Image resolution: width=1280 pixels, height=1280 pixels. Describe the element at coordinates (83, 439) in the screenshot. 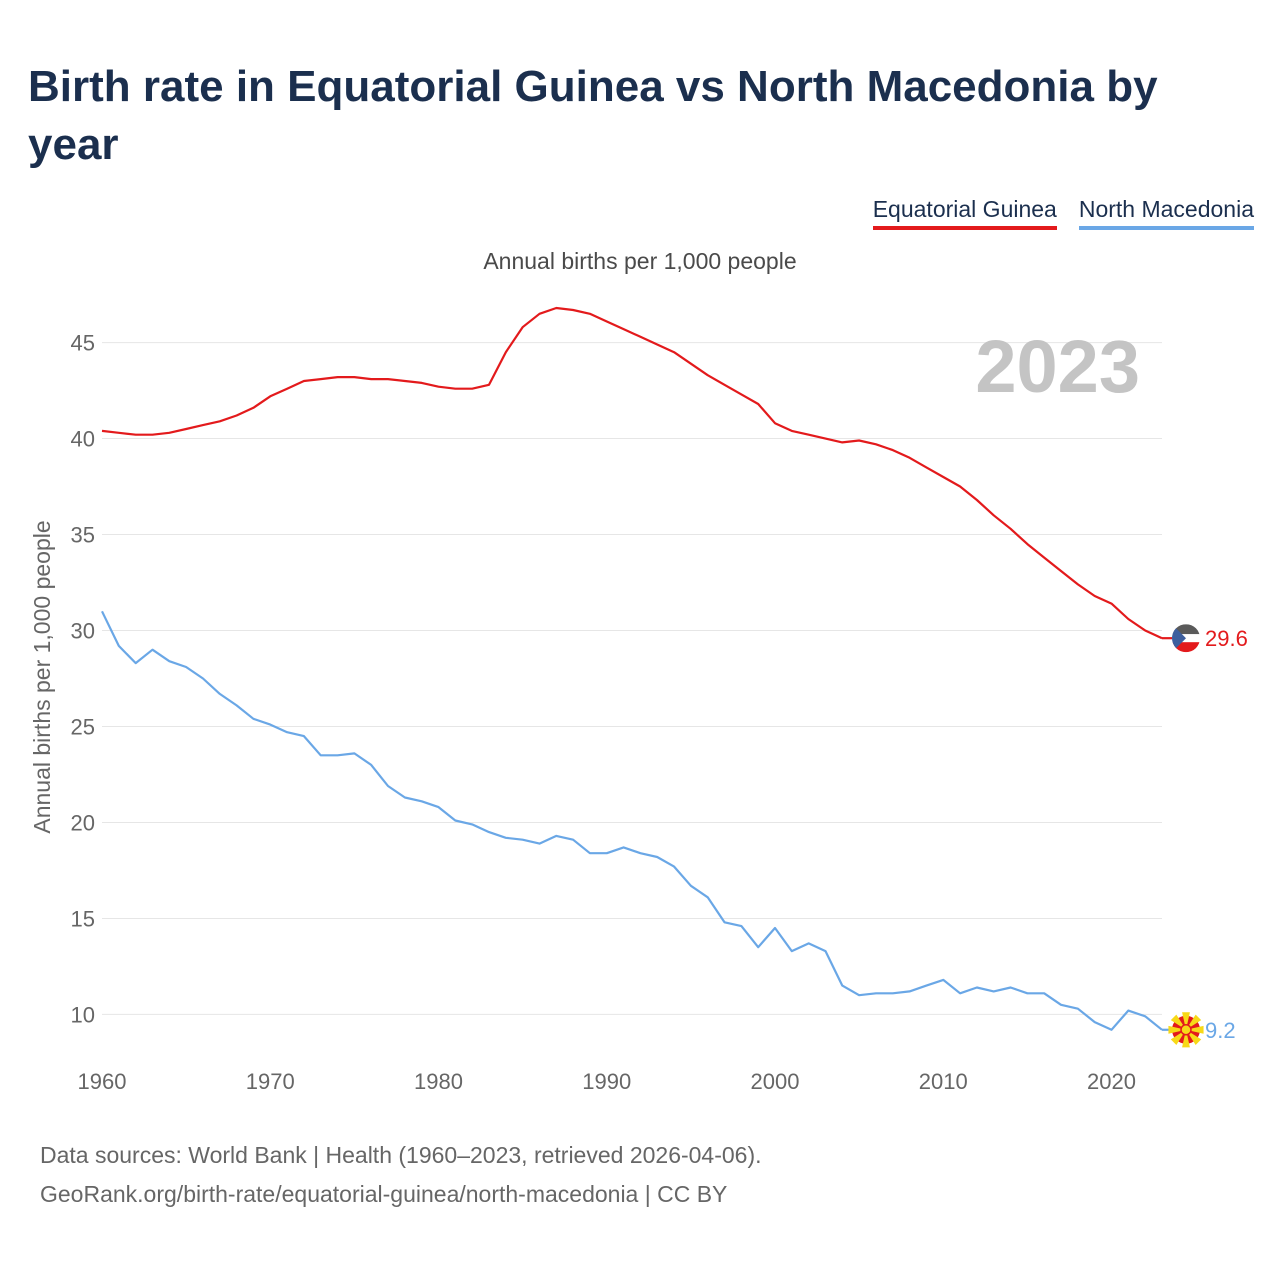

I see `y-tick-label: 40` at that location.